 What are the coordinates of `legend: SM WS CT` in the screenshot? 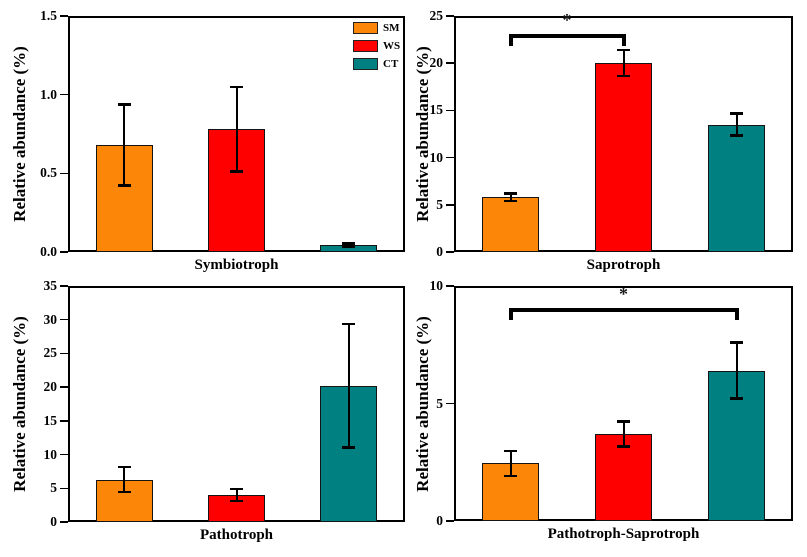 It's located at (376, 46).